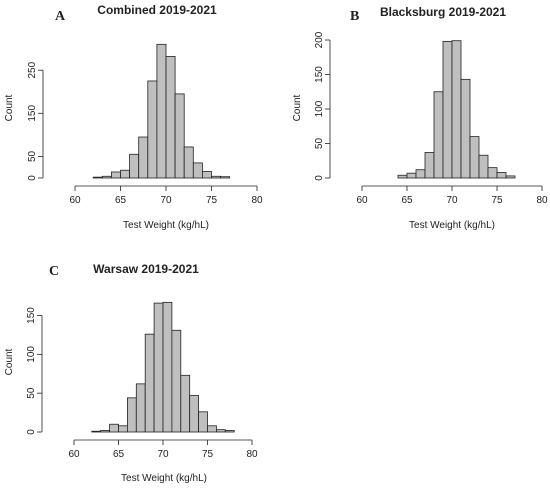 The width and height of the screenshot is (550, 489). I want to click on y-axis-label-b: Count, so click(297, 107).